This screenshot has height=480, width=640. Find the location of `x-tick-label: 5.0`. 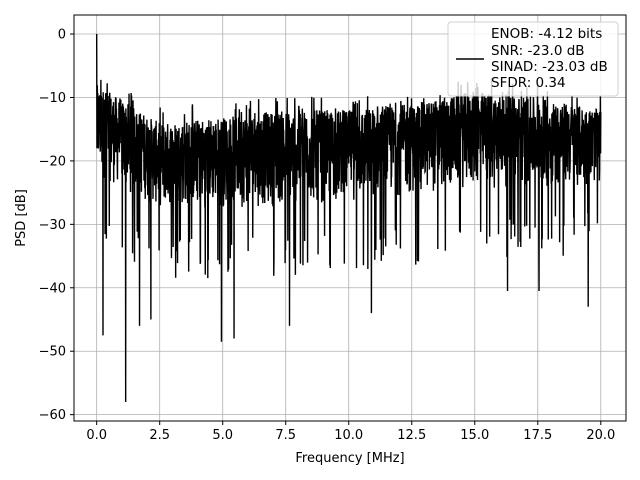

x-tick-label: 5.0 is located at coordinates (222, 435).